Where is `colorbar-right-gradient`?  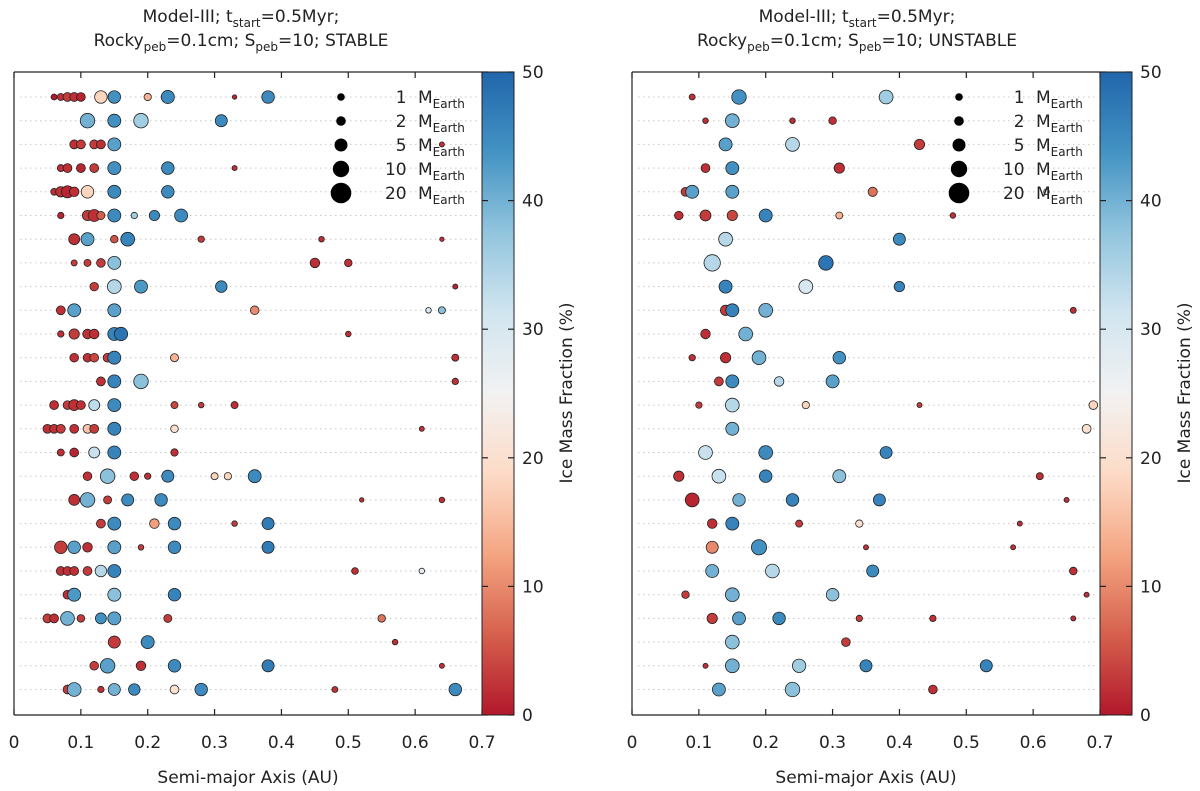
colorbar-right-gradient is located at coordinates (1116, 393).